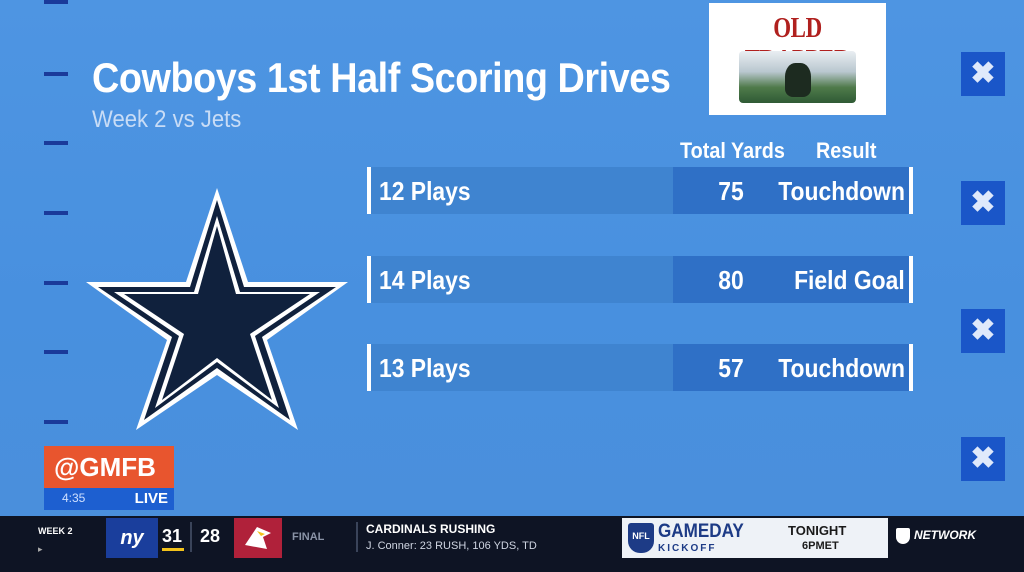 The image size is (1024, 572). Describe the element at coordinates (151, 498) in the screenshot. I see `live-badge: LIVE` at that location.